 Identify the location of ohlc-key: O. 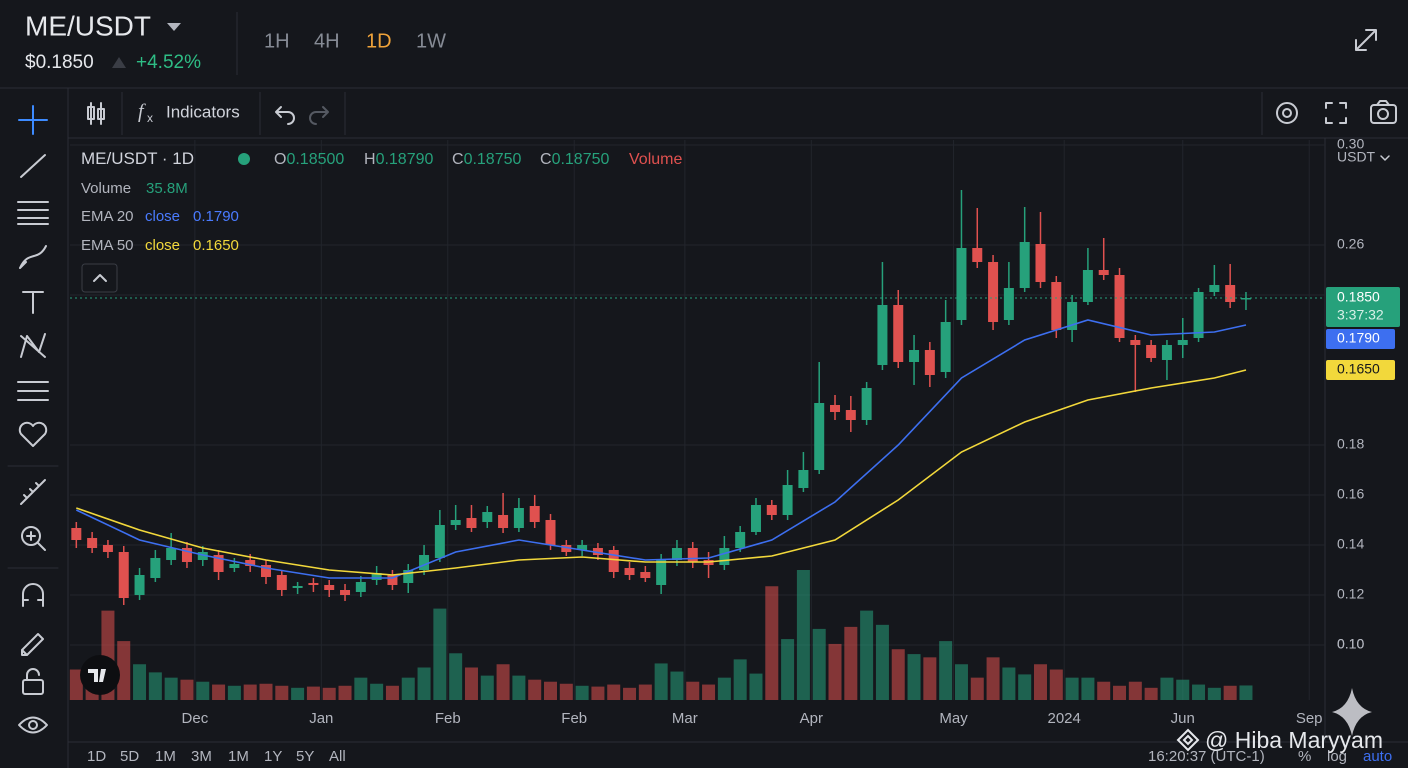
(280, 159).